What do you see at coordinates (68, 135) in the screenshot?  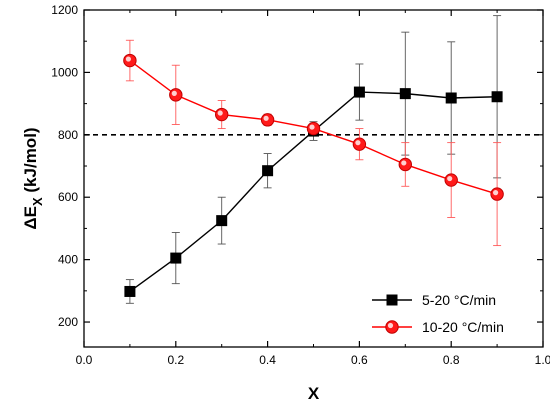 I see `y-tick-label: 800` at bounding box center [68, 135].